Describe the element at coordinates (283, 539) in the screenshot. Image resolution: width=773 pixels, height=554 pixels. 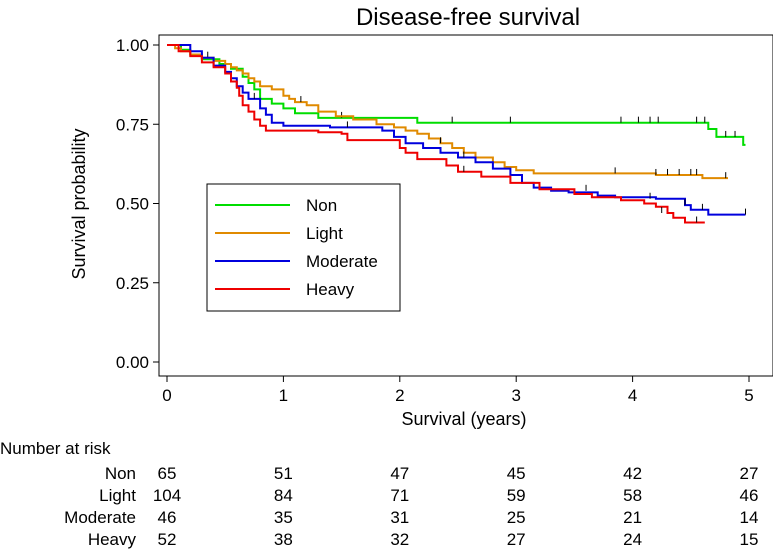
I see `risk-cell: 38` at that location.